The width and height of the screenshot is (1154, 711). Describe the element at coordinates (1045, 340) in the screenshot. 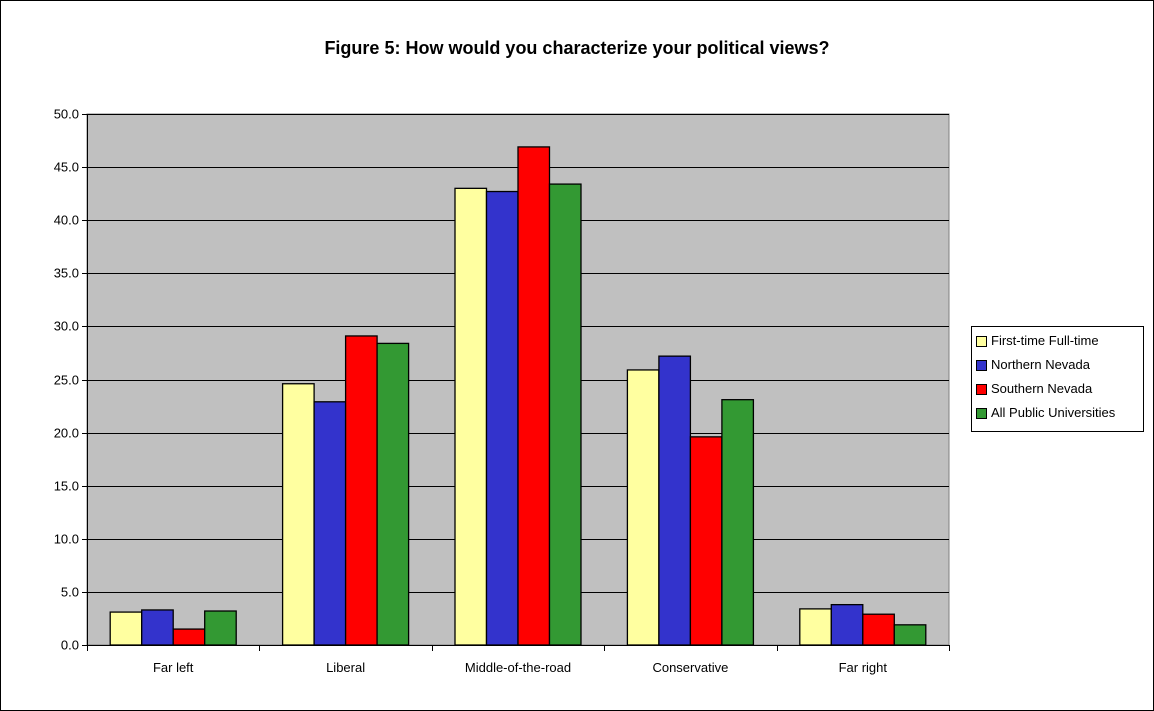

I see `legend-label: First-time Full-time` at that location.